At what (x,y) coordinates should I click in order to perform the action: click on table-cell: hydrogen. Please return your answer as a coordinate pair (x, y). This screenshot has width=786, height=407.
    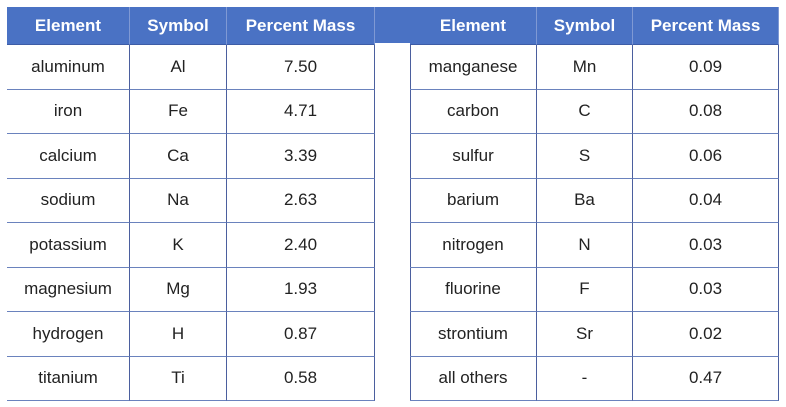
    Looking at the image, I should click on (68, 334).